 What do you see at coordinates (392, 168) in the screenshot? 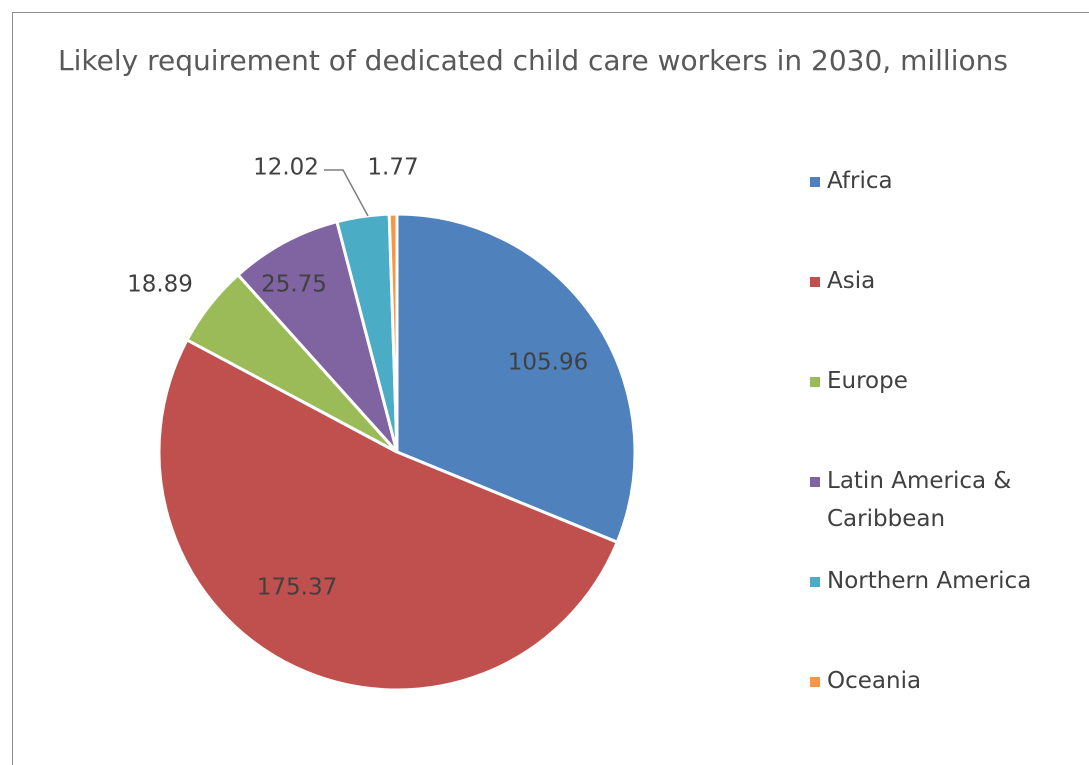
I see `data-label-oceania: 1.77` at bounding box center [392, 168].